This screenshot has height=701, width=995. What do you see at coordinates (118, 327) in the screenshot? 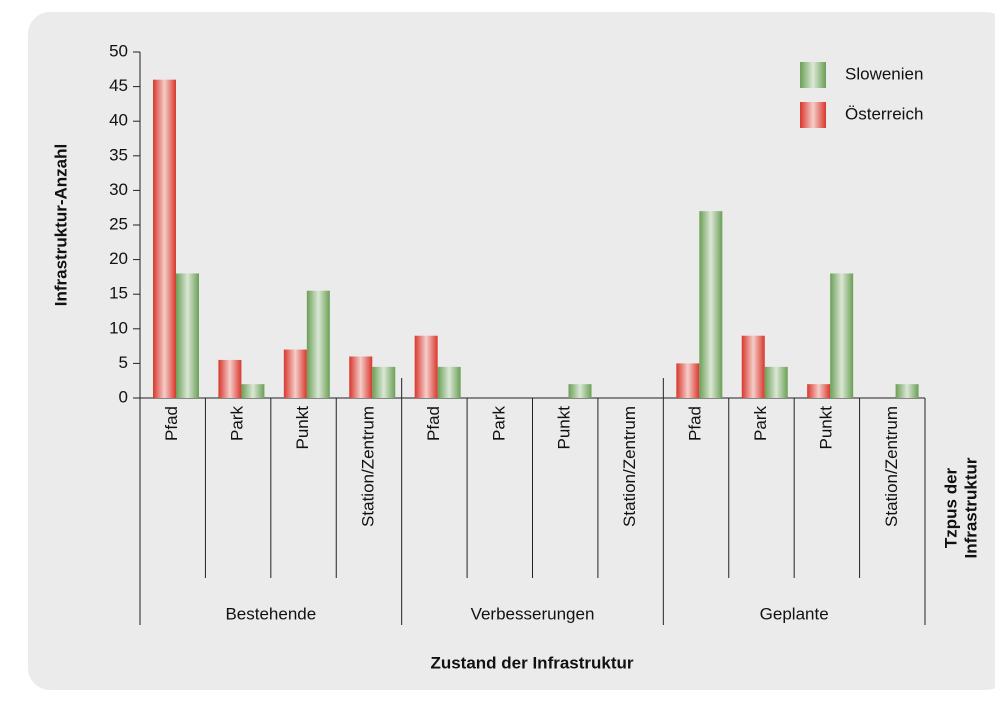
I see `y-tick-label: 10` at bounding box center [118, 327].